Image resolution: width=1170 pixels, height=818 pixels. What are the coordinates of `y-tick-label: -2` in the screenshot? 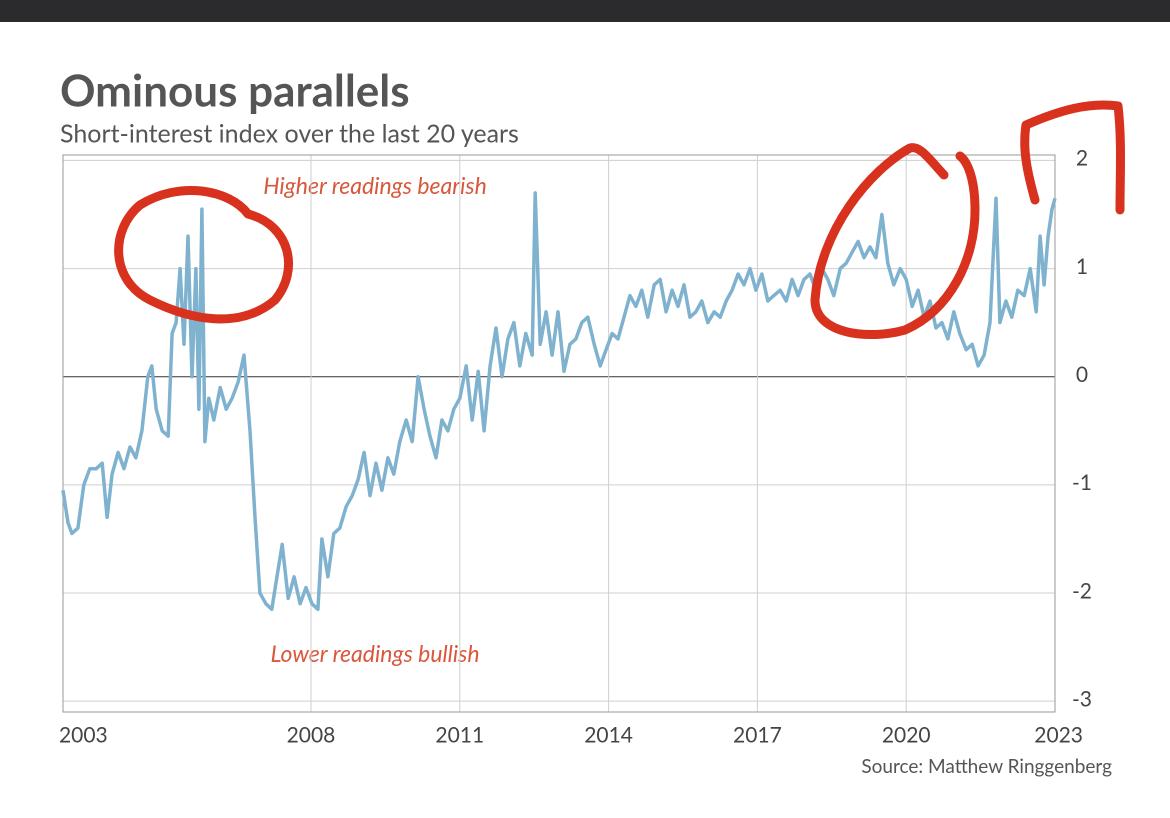 It's located at (1082, 590).